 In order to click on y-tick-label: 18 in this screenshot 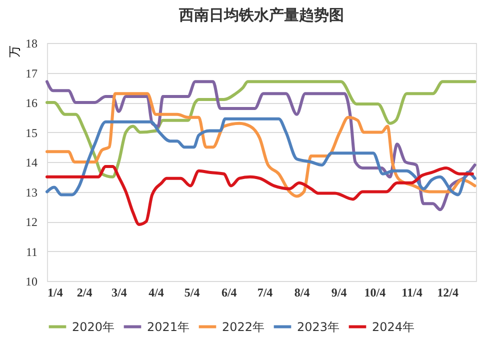, I will do `click(32, 43)`.